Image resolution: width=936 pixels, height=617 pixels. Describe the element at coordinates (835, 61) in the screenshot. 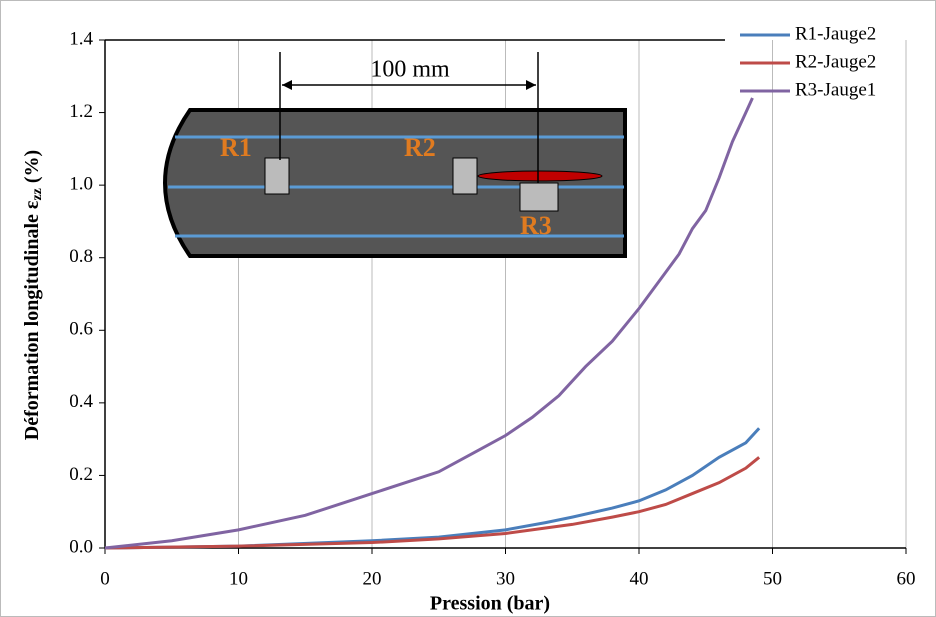

I see `legend-label: R2-Jauge2` at that location.